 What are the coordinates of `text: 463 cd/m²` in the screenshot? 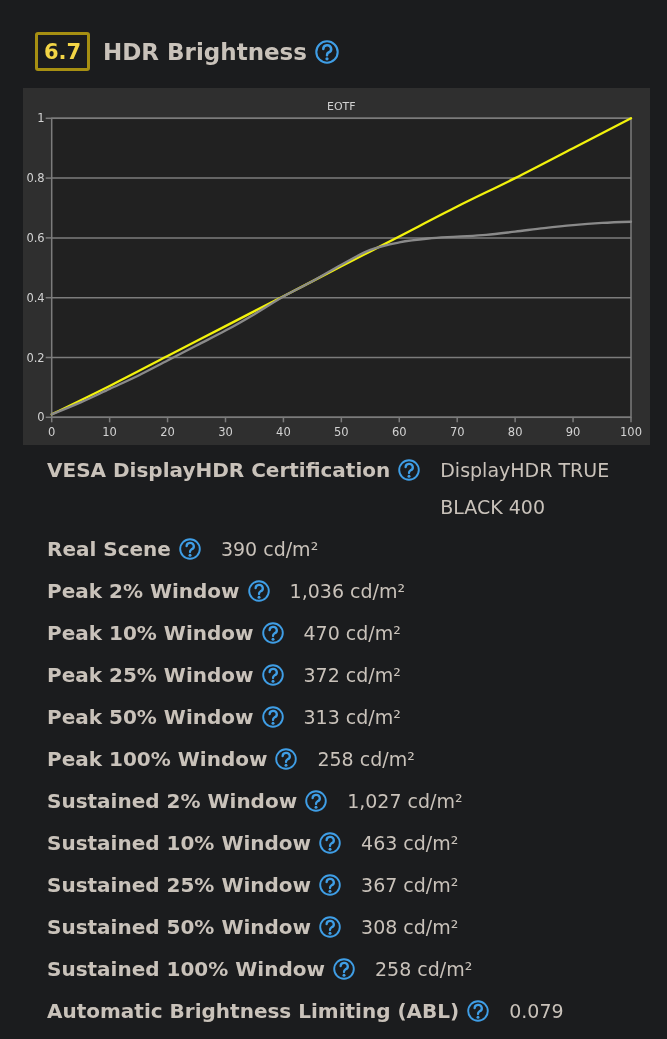 It's located at (410, 843).